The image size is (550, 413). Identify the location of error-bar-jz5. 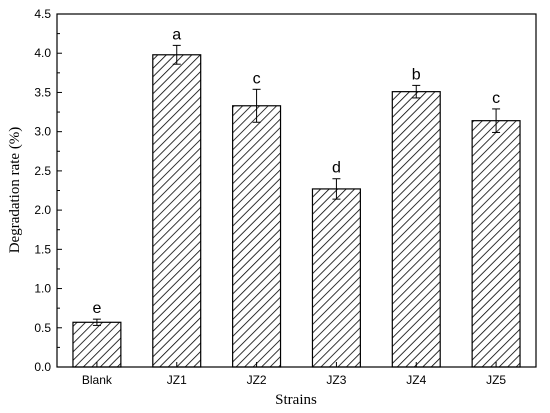
(496, 120).